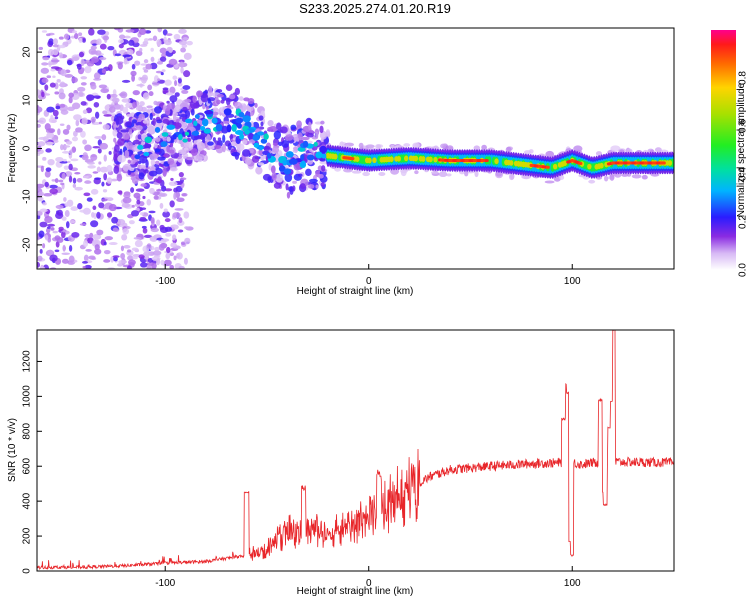 This screenshot has width=750, height=600. What do you see at coordinates (572, 281) in the screenshot?
I see `spectrogram-x-tick-label: 100` at bounding box center [572, 281].